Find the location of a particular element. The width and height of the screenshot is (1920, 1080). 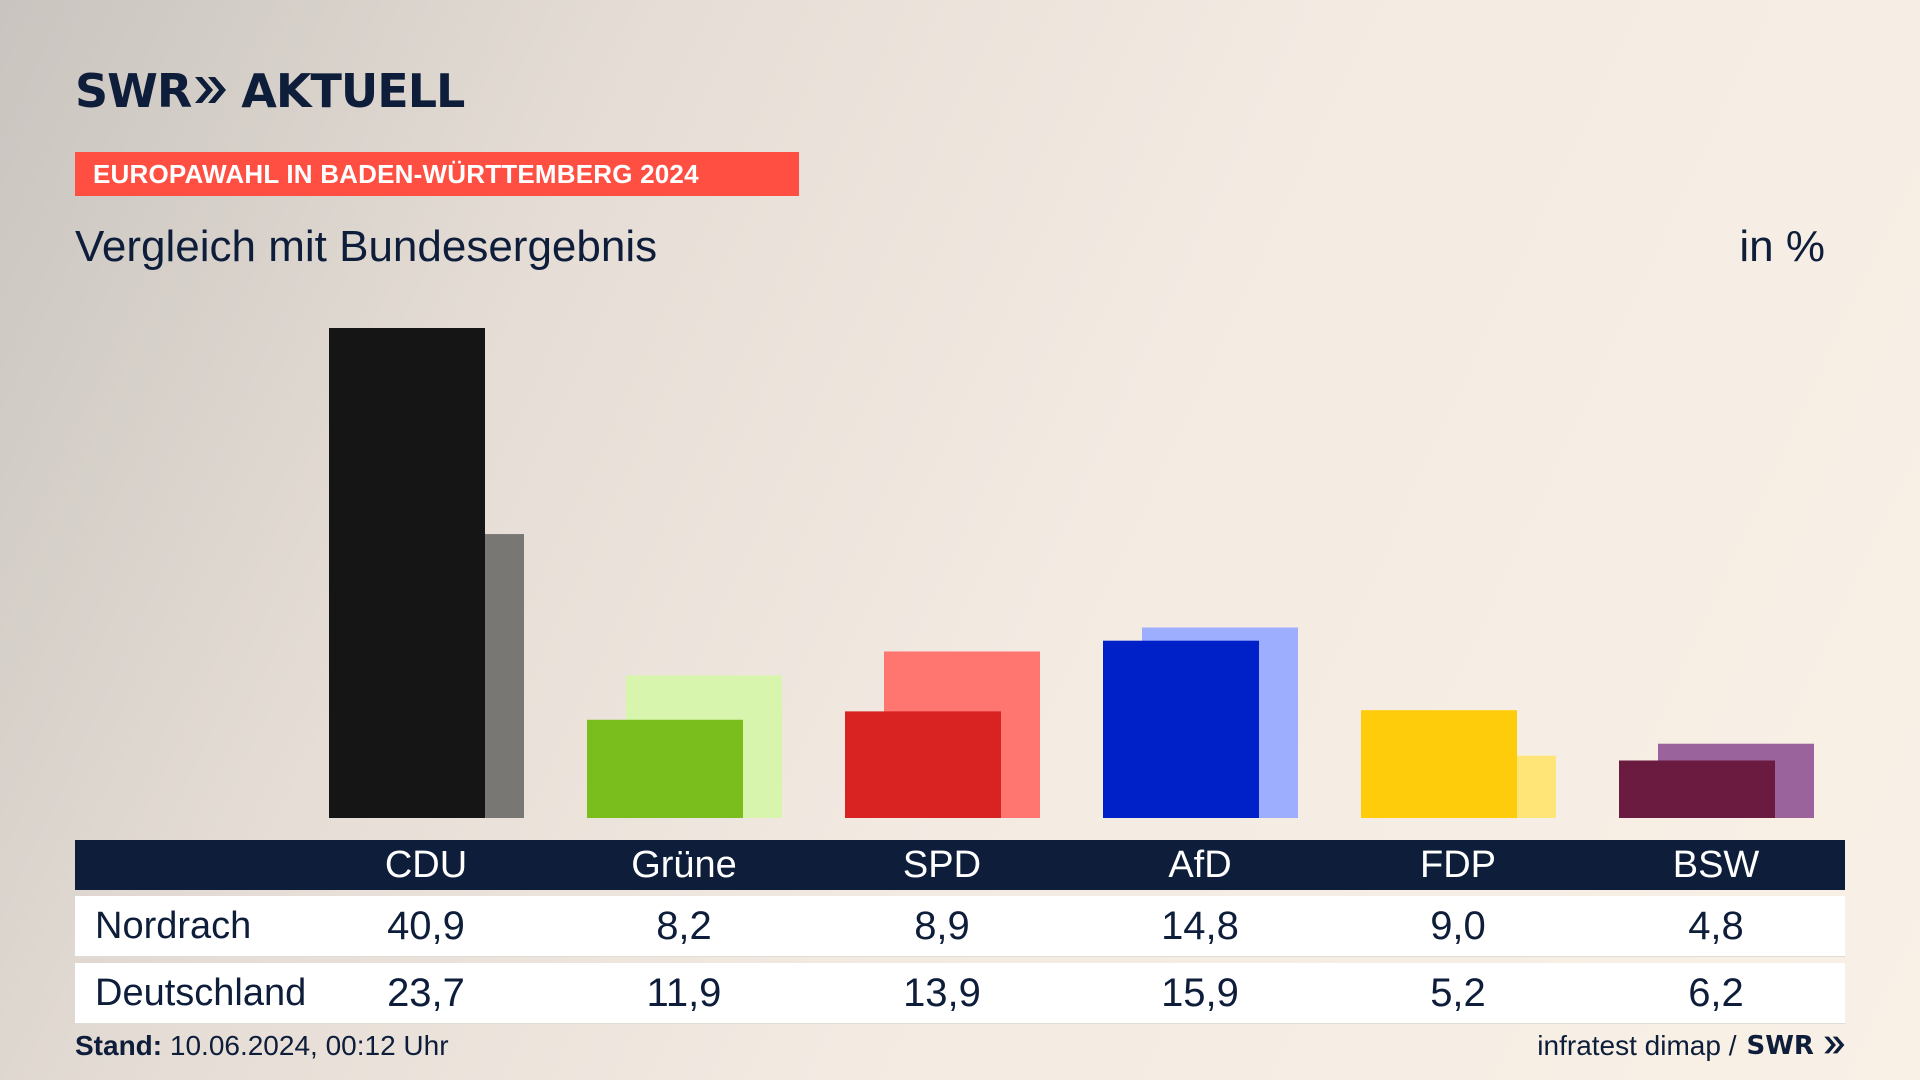

logo-brand: SWR is located at coordinates (133, 91).